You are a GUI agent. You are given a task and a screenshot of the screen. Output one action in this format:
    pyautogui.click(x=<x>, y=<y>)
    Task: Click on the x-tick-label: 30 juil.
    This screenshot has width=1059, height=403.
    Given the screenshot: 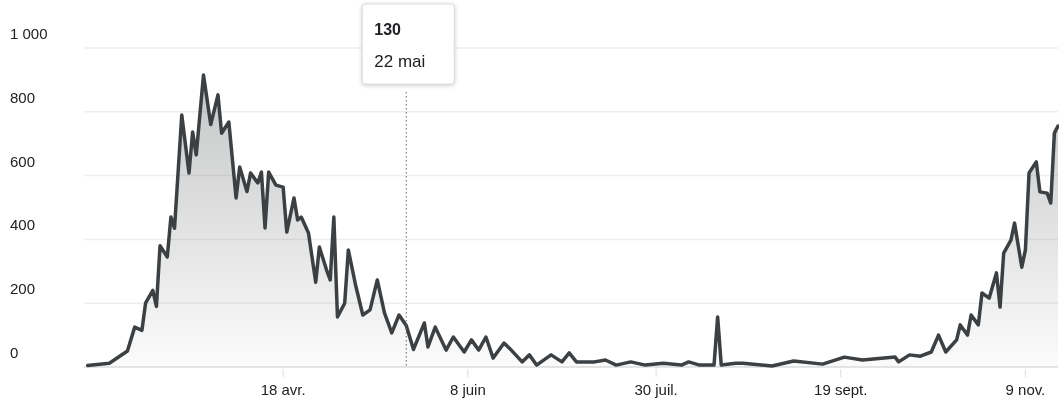 What is the action you would take?
    pyautogui.click(x=656, y=389)
    